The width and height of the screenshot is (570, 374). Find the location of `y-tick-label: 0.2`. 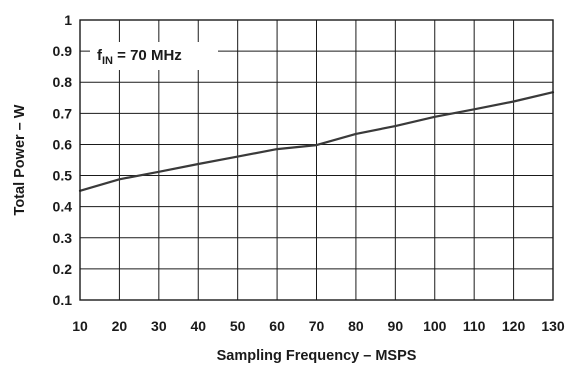

y-tick-label: 0.2 is located at coordinates (63, 269).